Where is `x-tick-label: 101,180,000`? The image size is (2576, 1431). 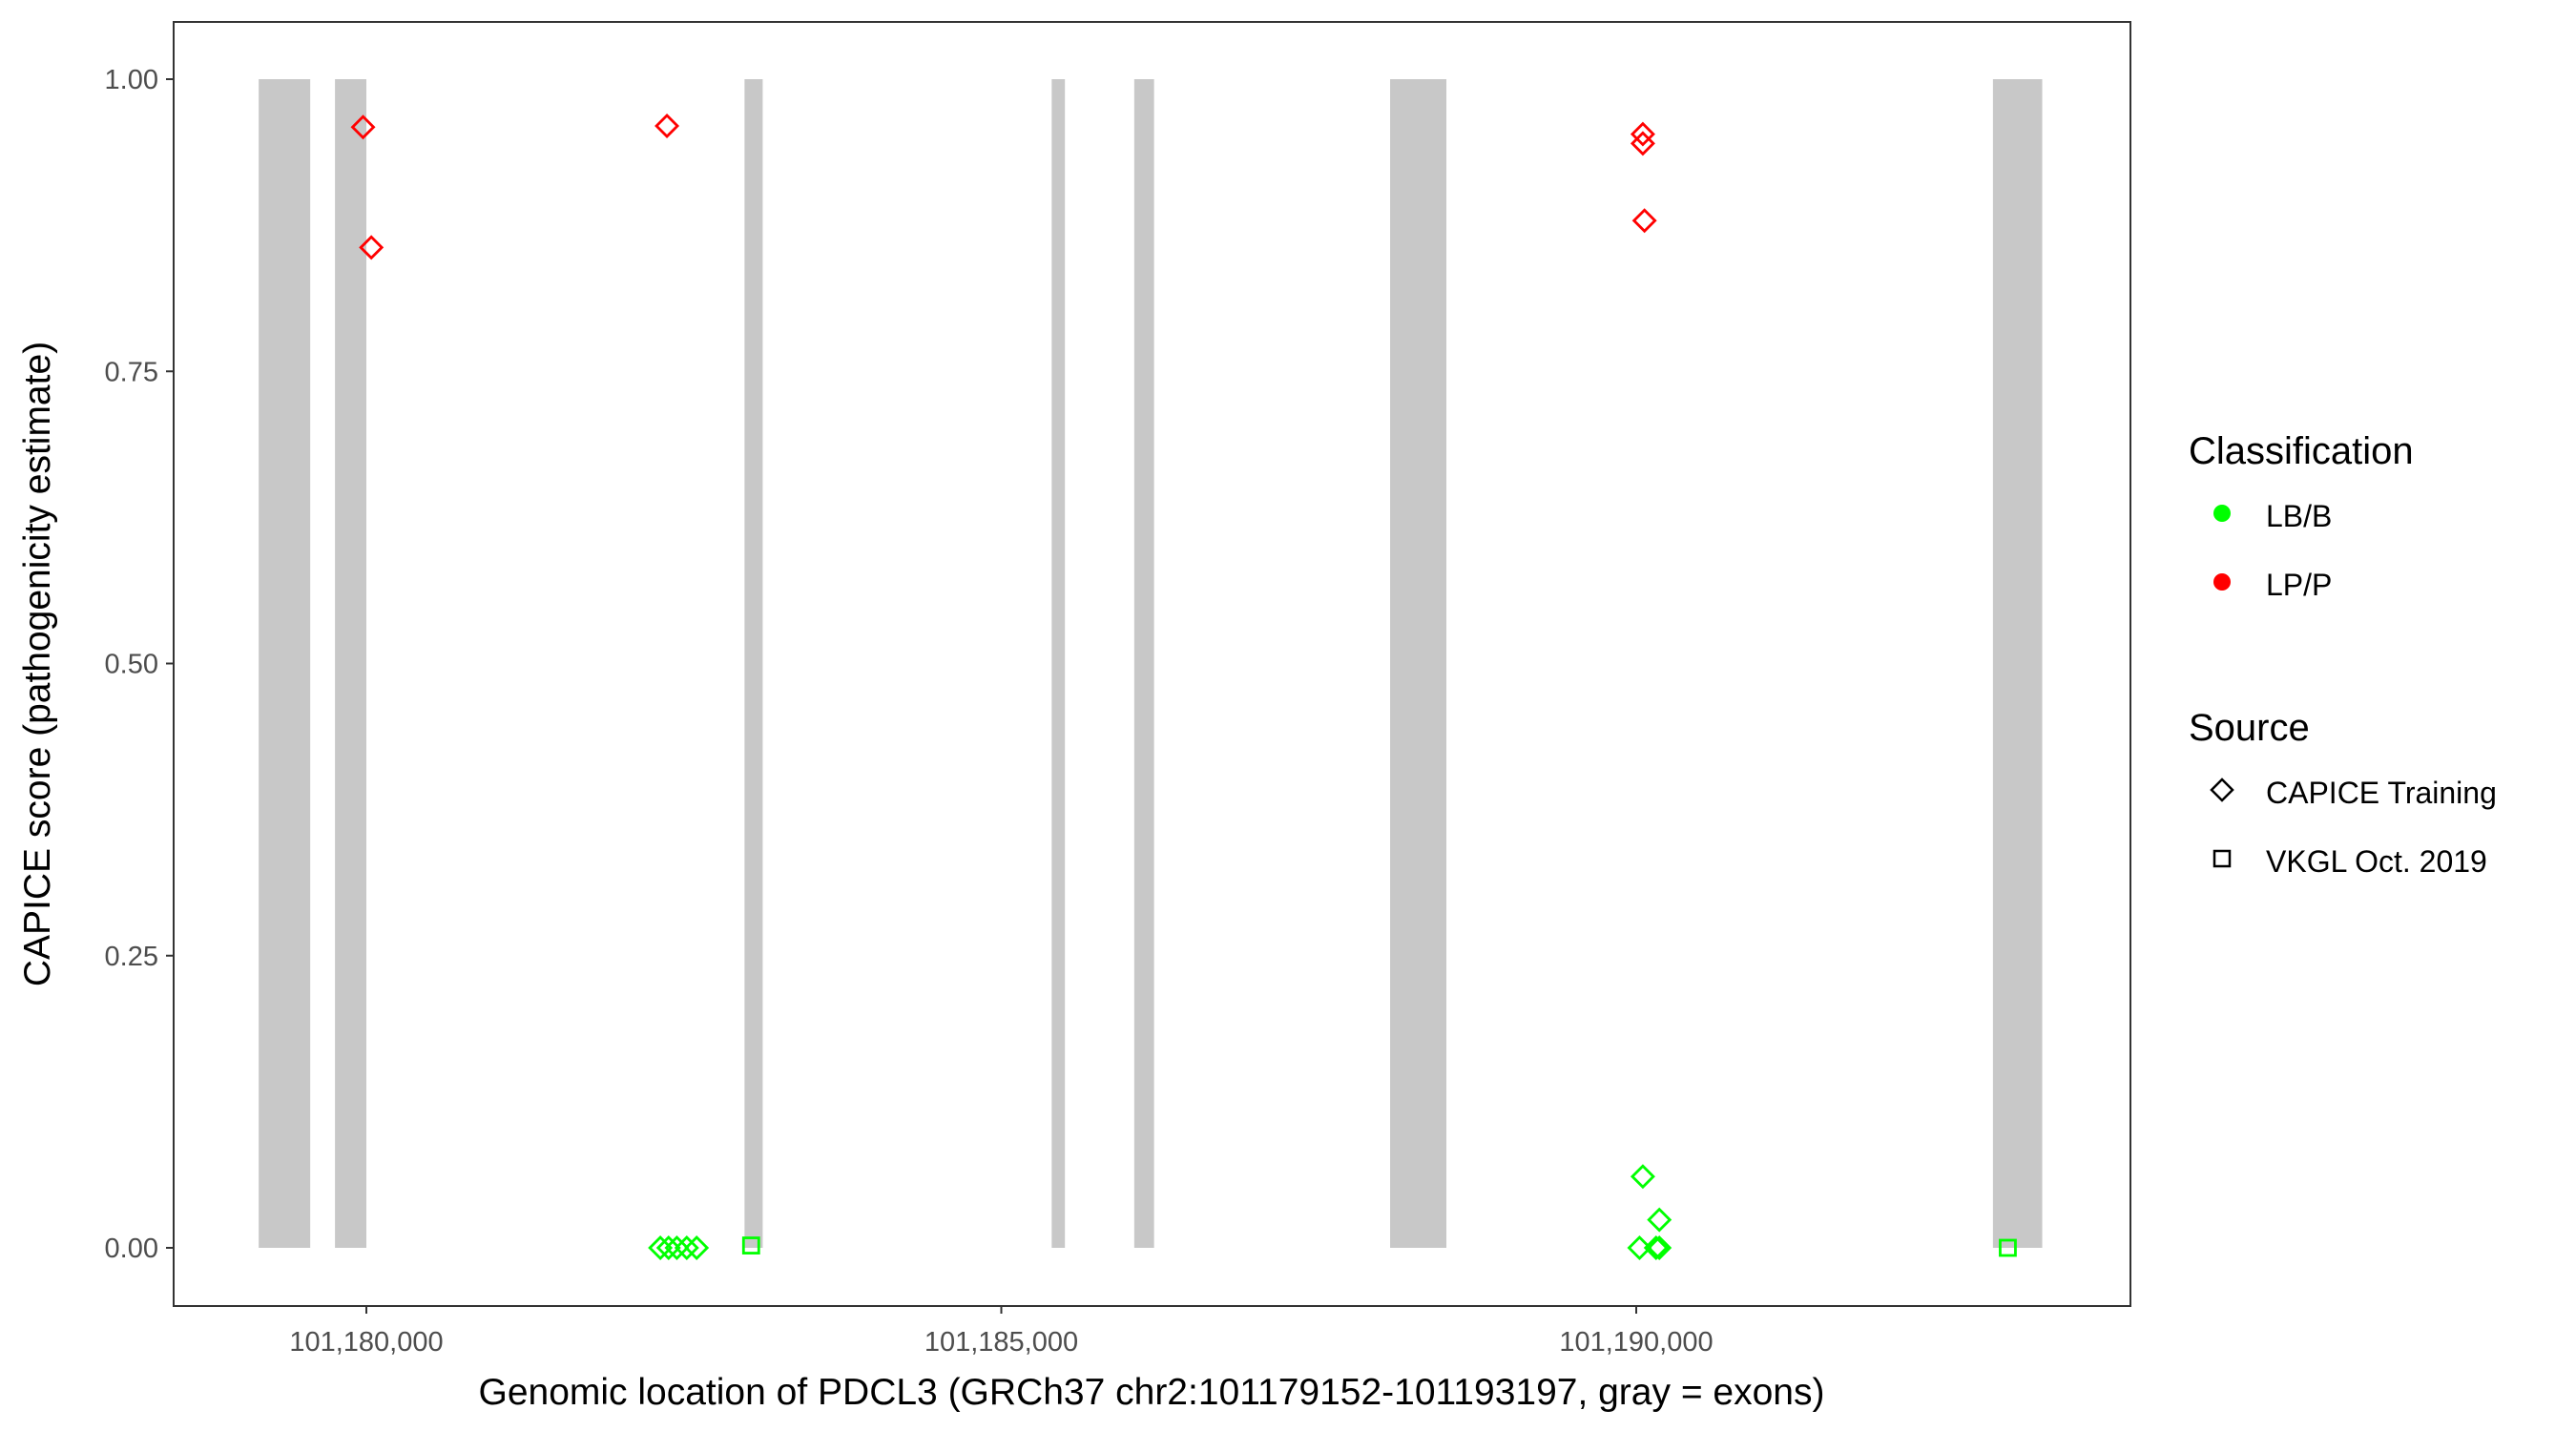 x-tick-label: 101,180,000 is located at coordinates (366, 1342).